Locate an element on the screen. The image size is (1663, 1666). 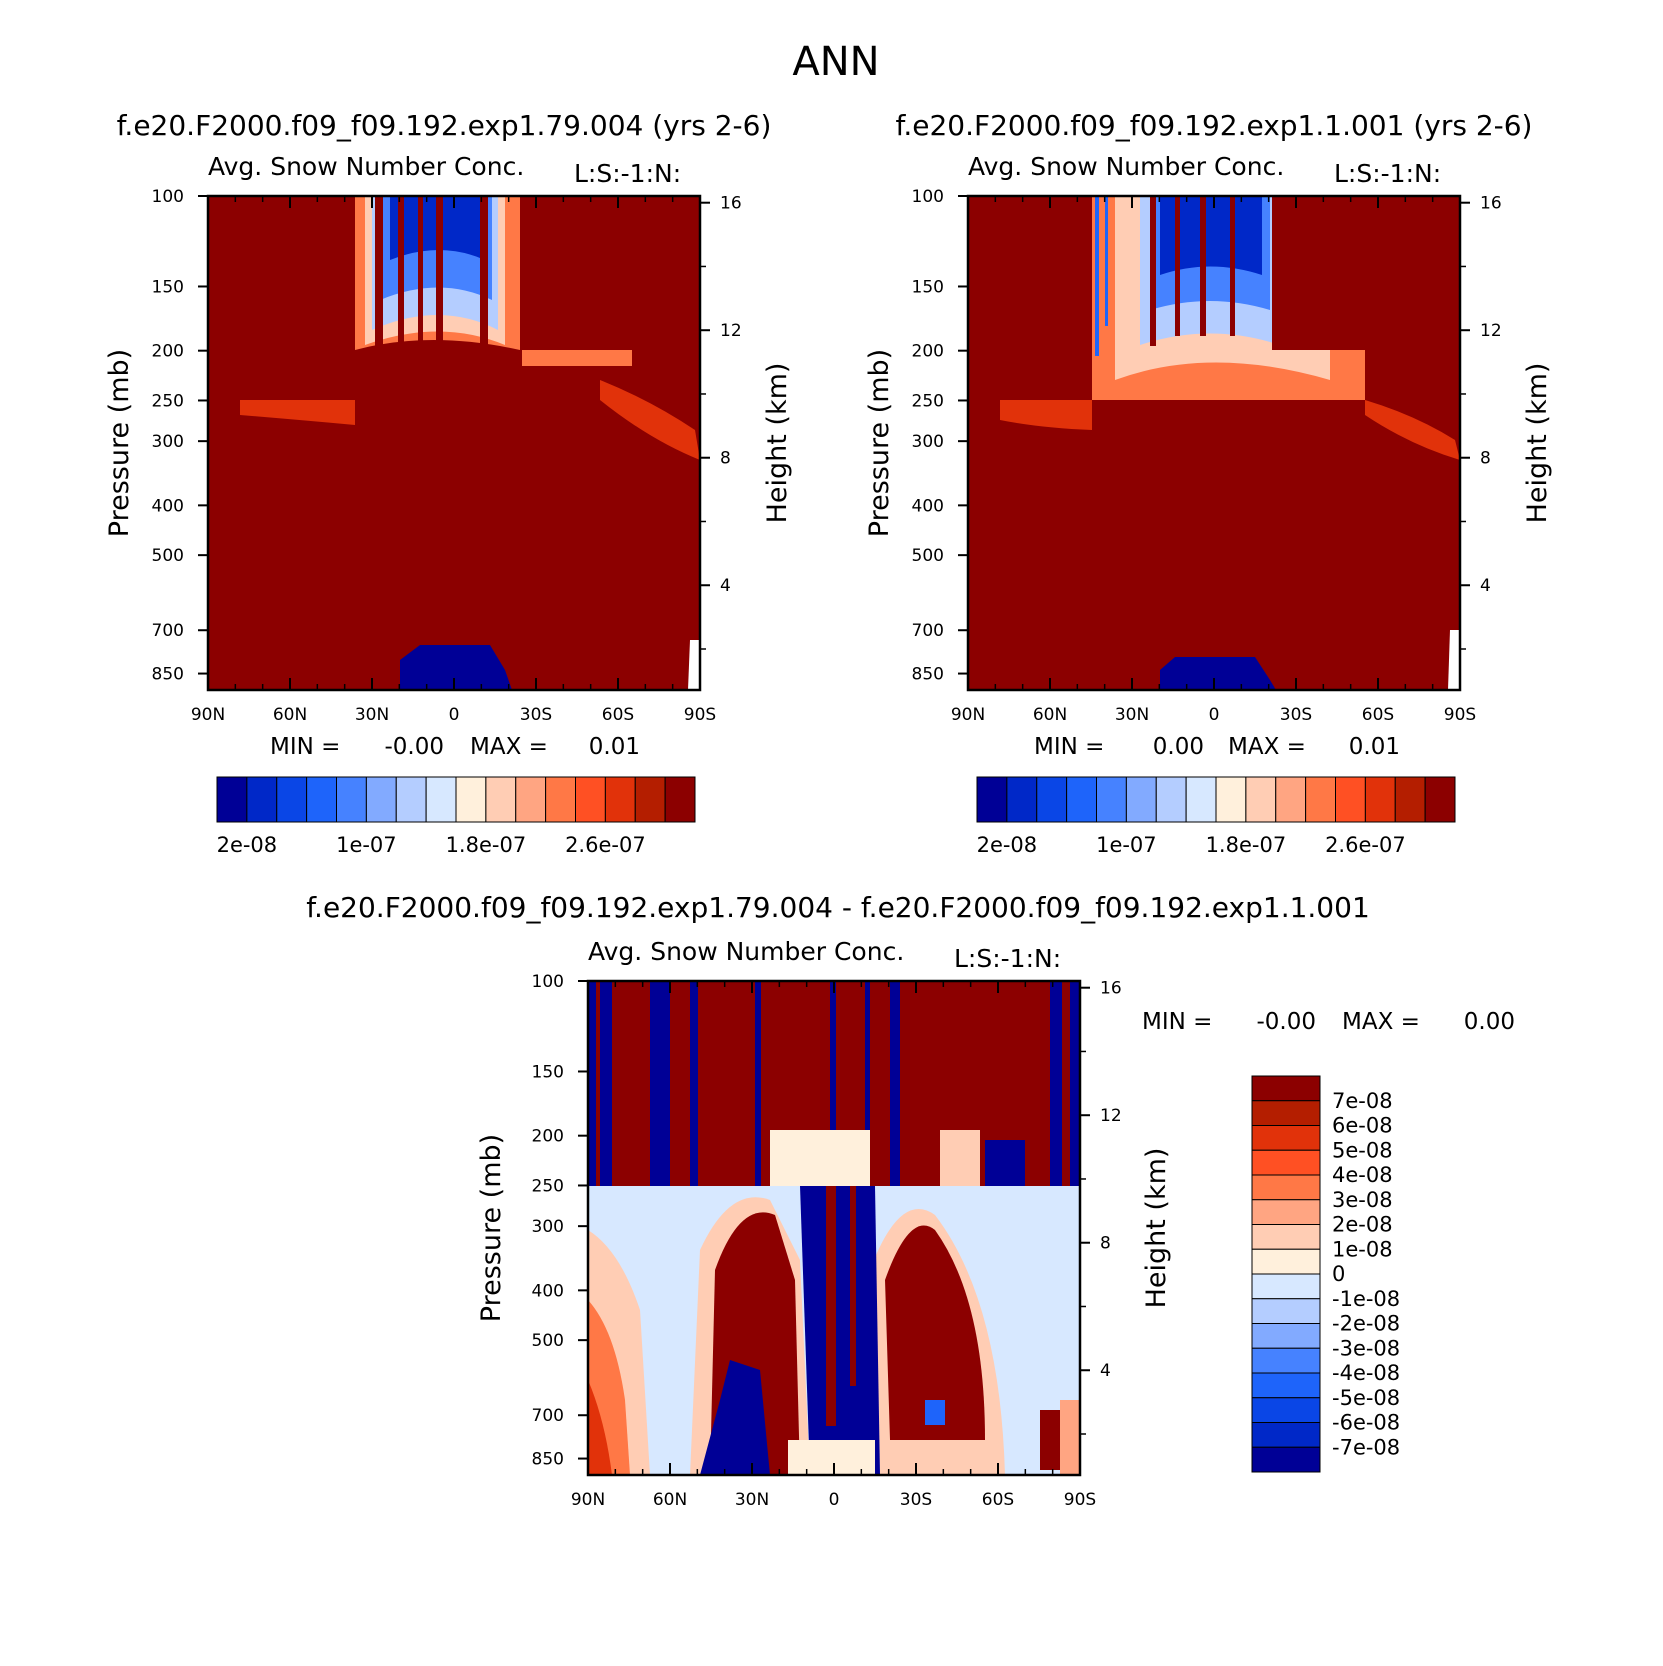
y-tick-label: 150 is located at coordinates (928, 287).